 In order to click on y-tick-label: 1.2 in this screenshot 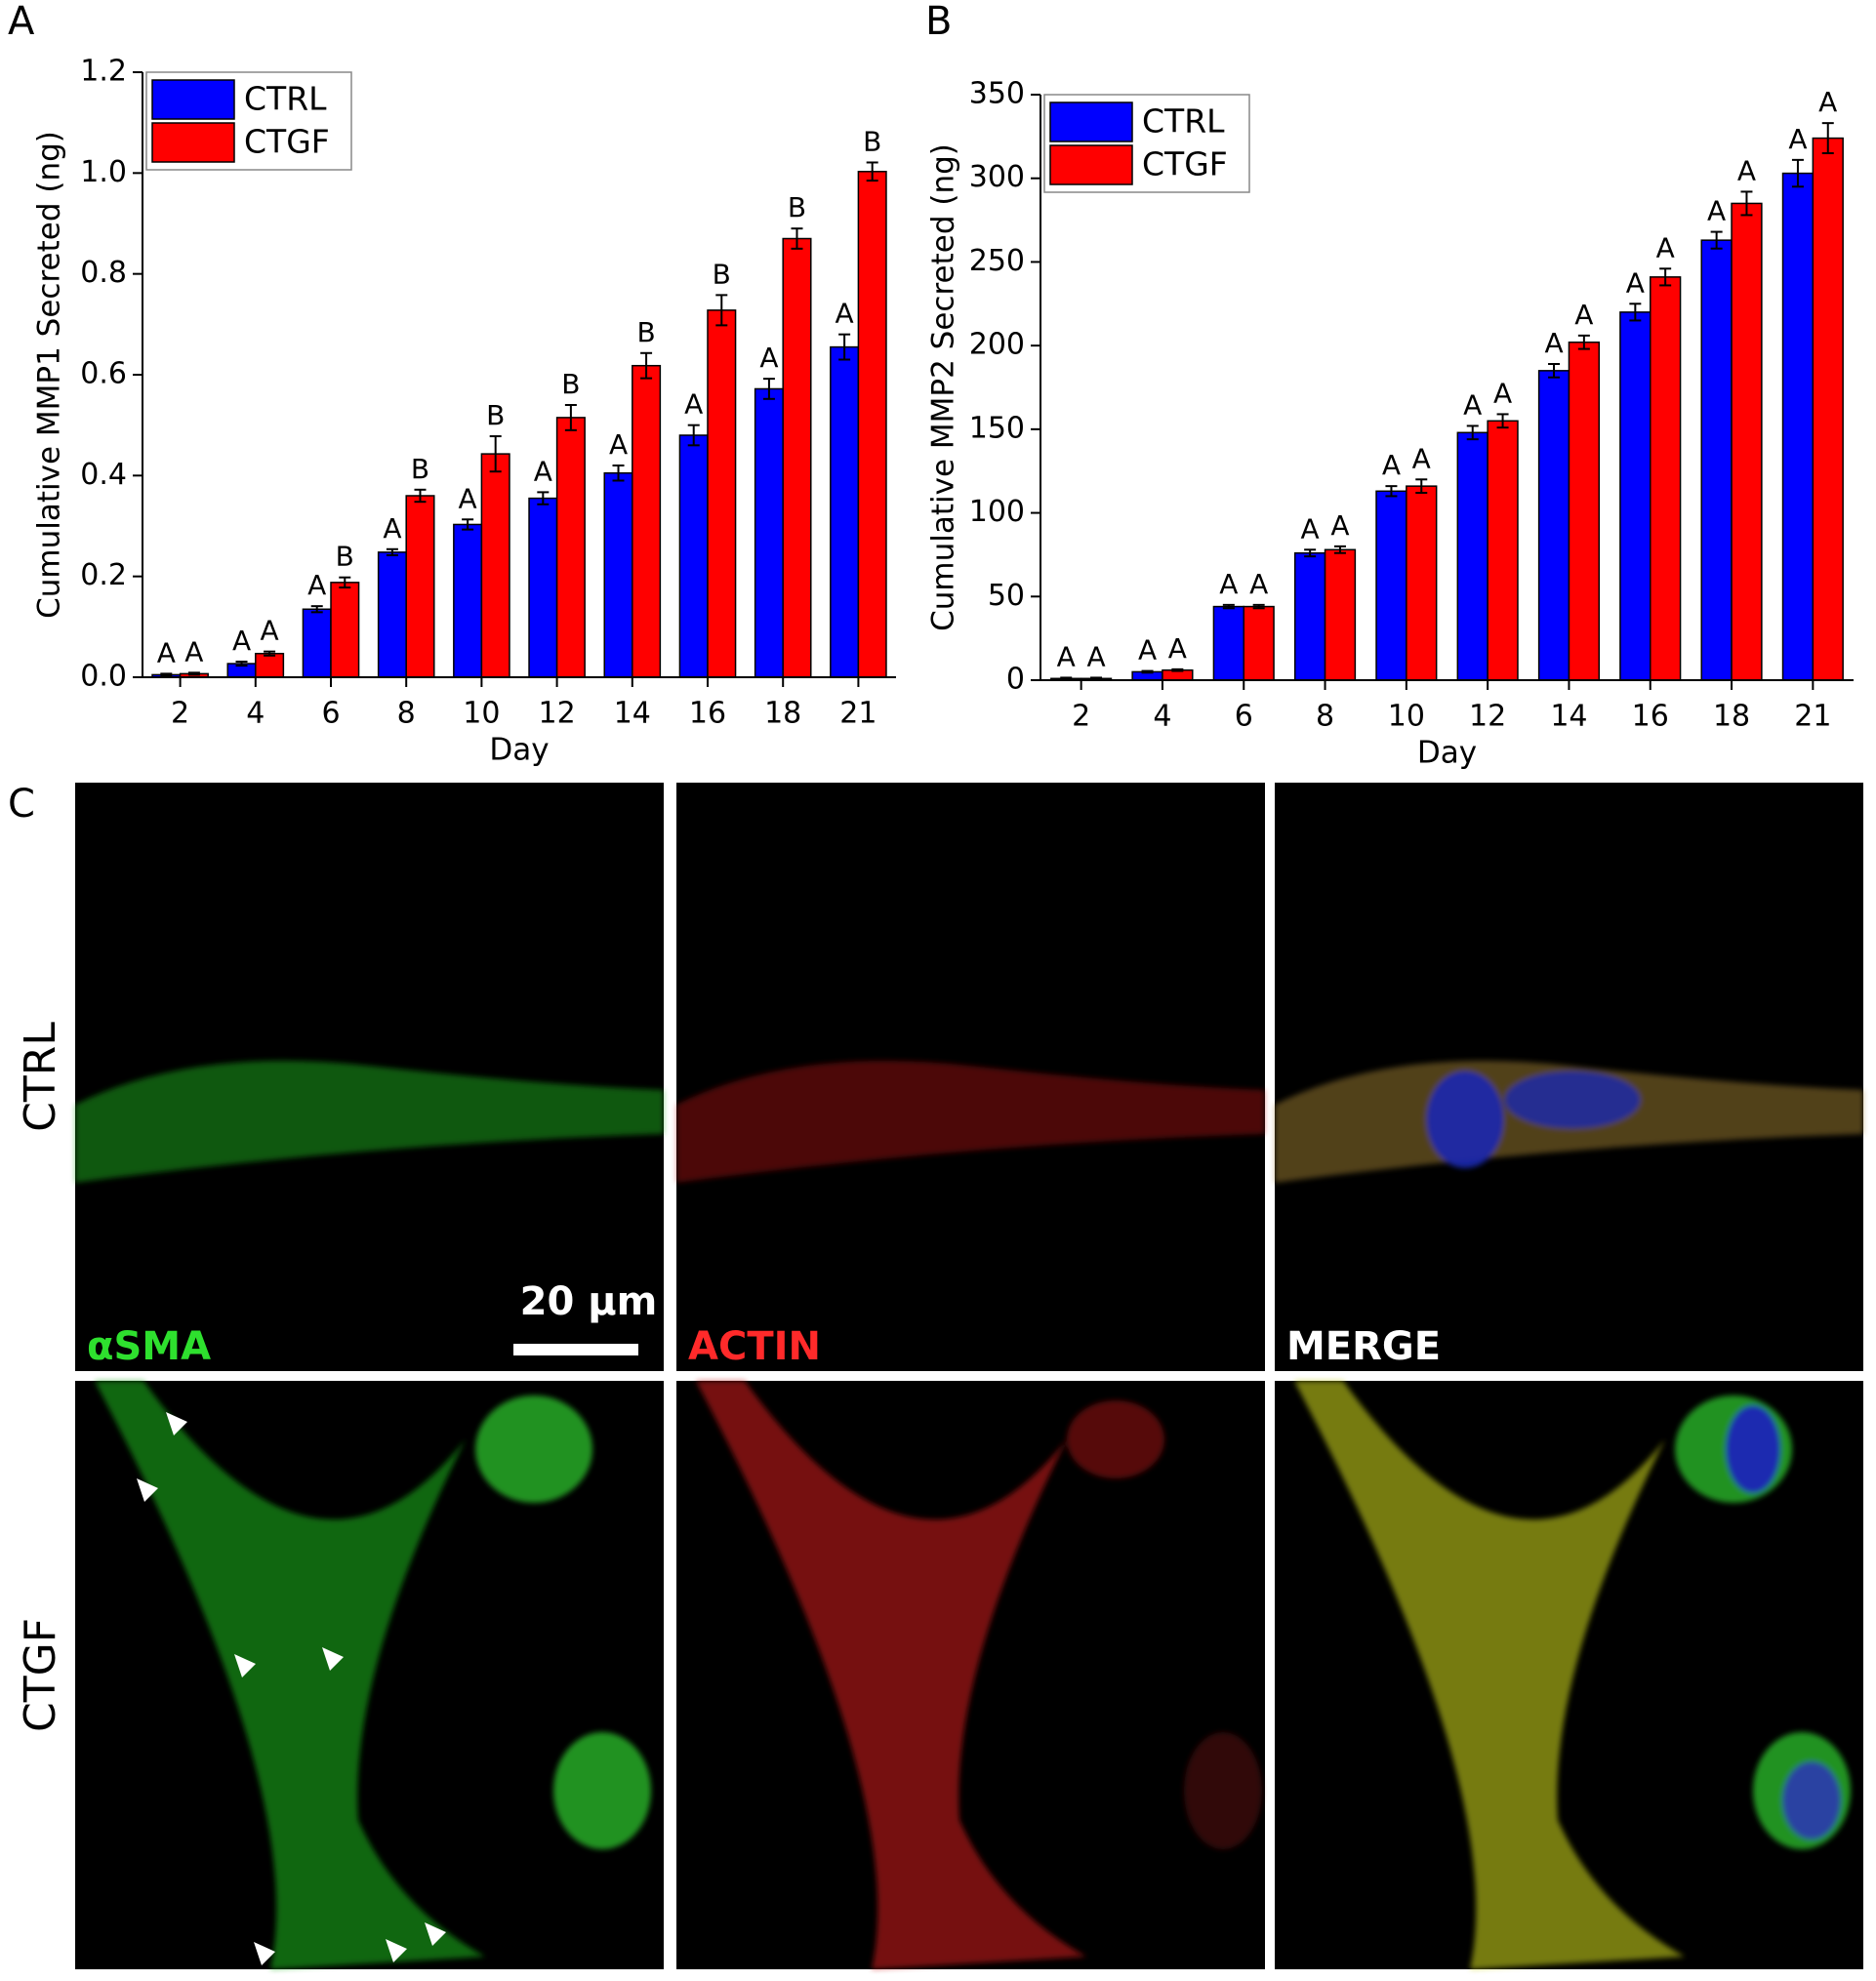, I will do `click(103, 72)`.